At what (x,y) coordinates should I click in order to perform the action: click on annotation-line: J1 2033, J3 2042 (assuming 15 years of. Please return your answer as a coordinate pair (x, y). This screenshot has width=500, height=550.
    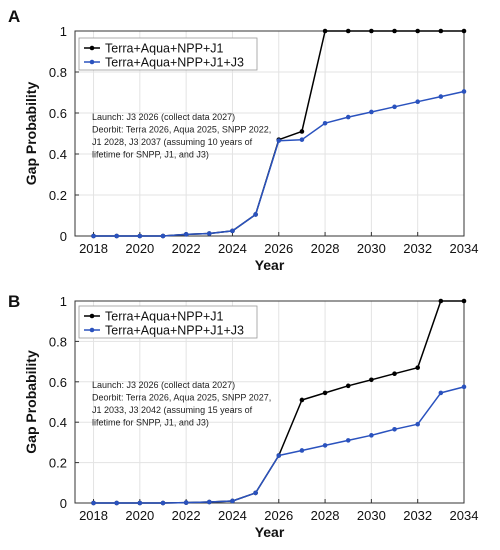
    Looking at the image, I should click on (172, 410).